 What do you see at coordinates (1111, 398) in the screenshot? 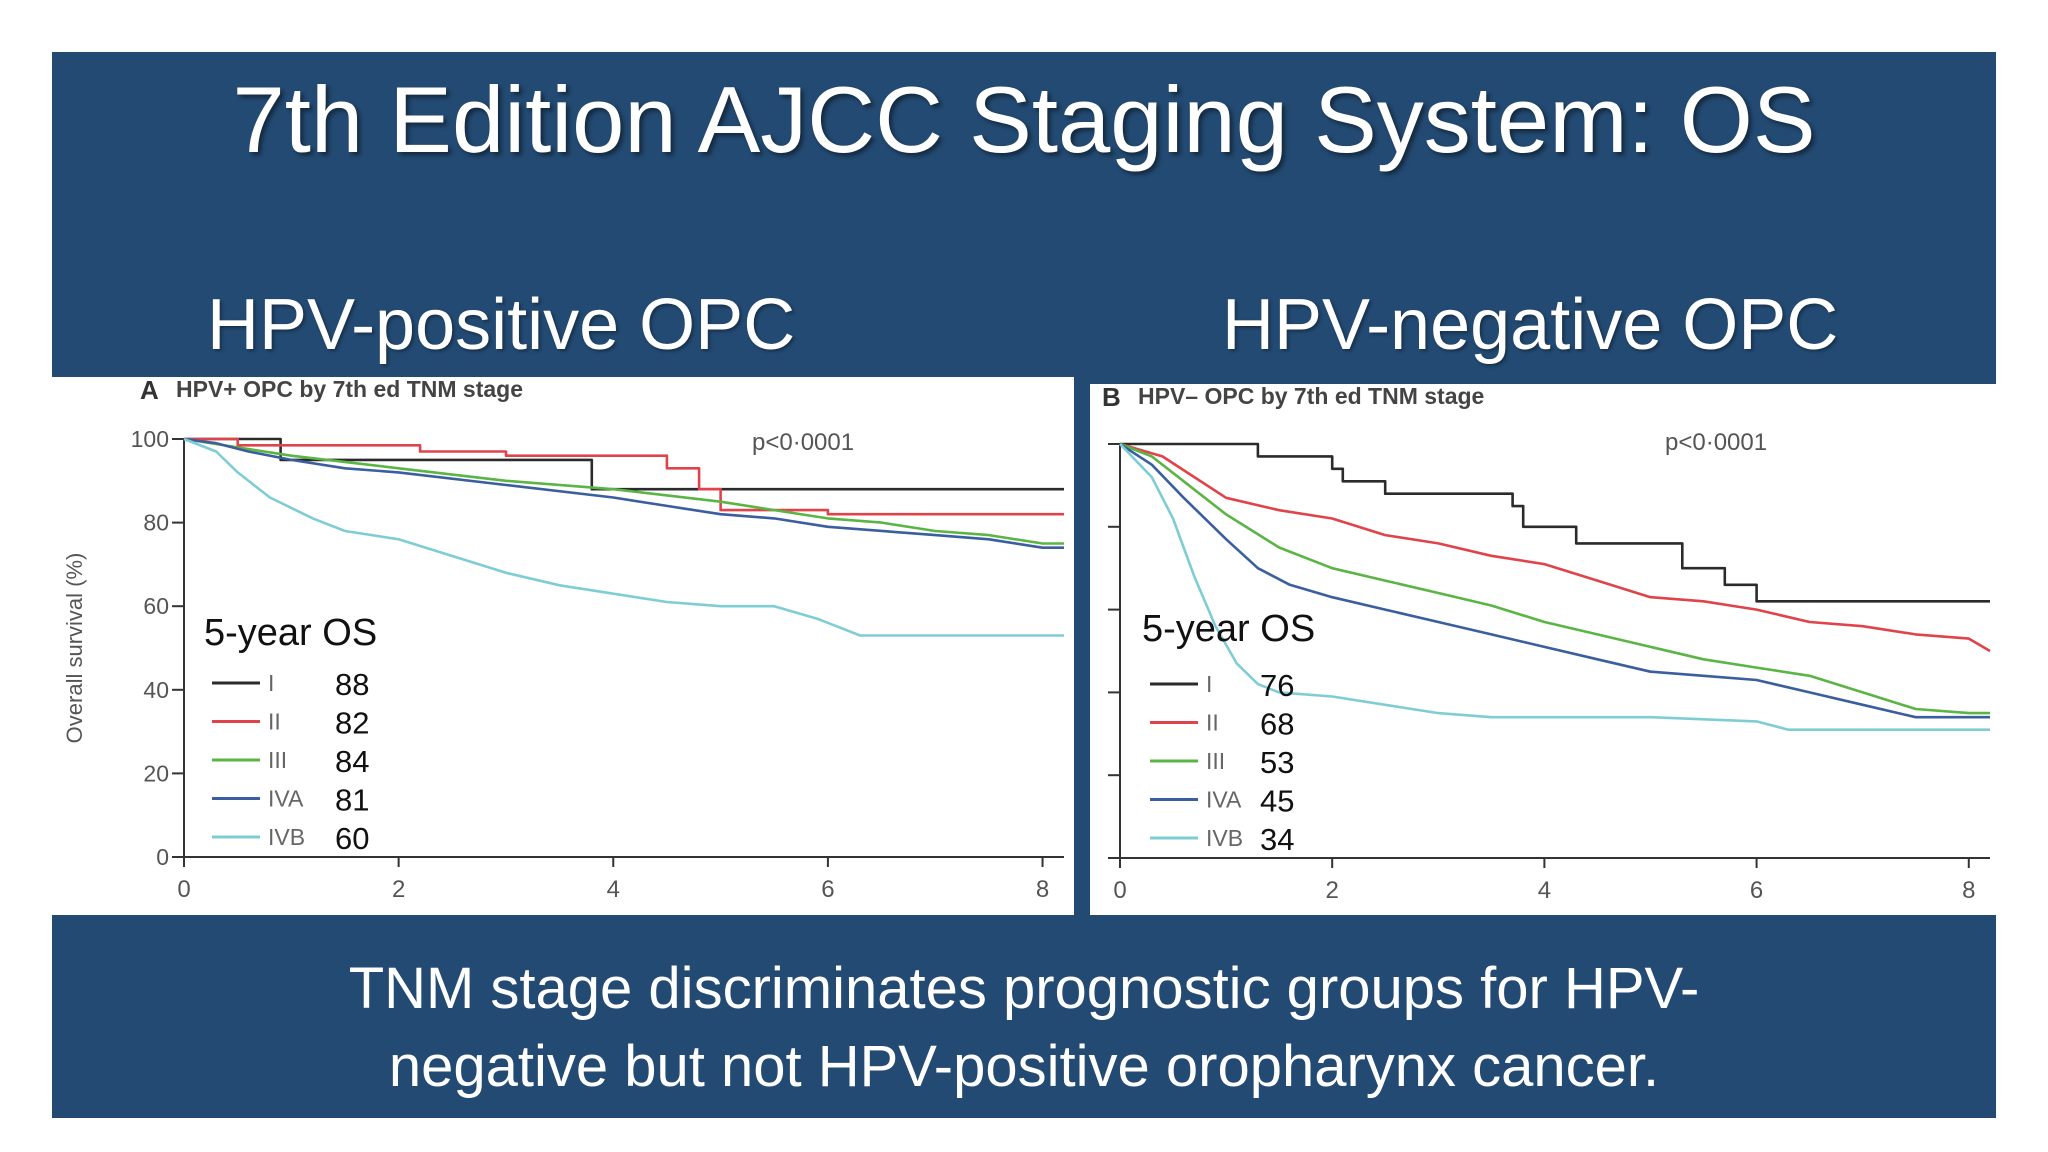
I see `panel-letter: B` at bounding box center [1111, 398].